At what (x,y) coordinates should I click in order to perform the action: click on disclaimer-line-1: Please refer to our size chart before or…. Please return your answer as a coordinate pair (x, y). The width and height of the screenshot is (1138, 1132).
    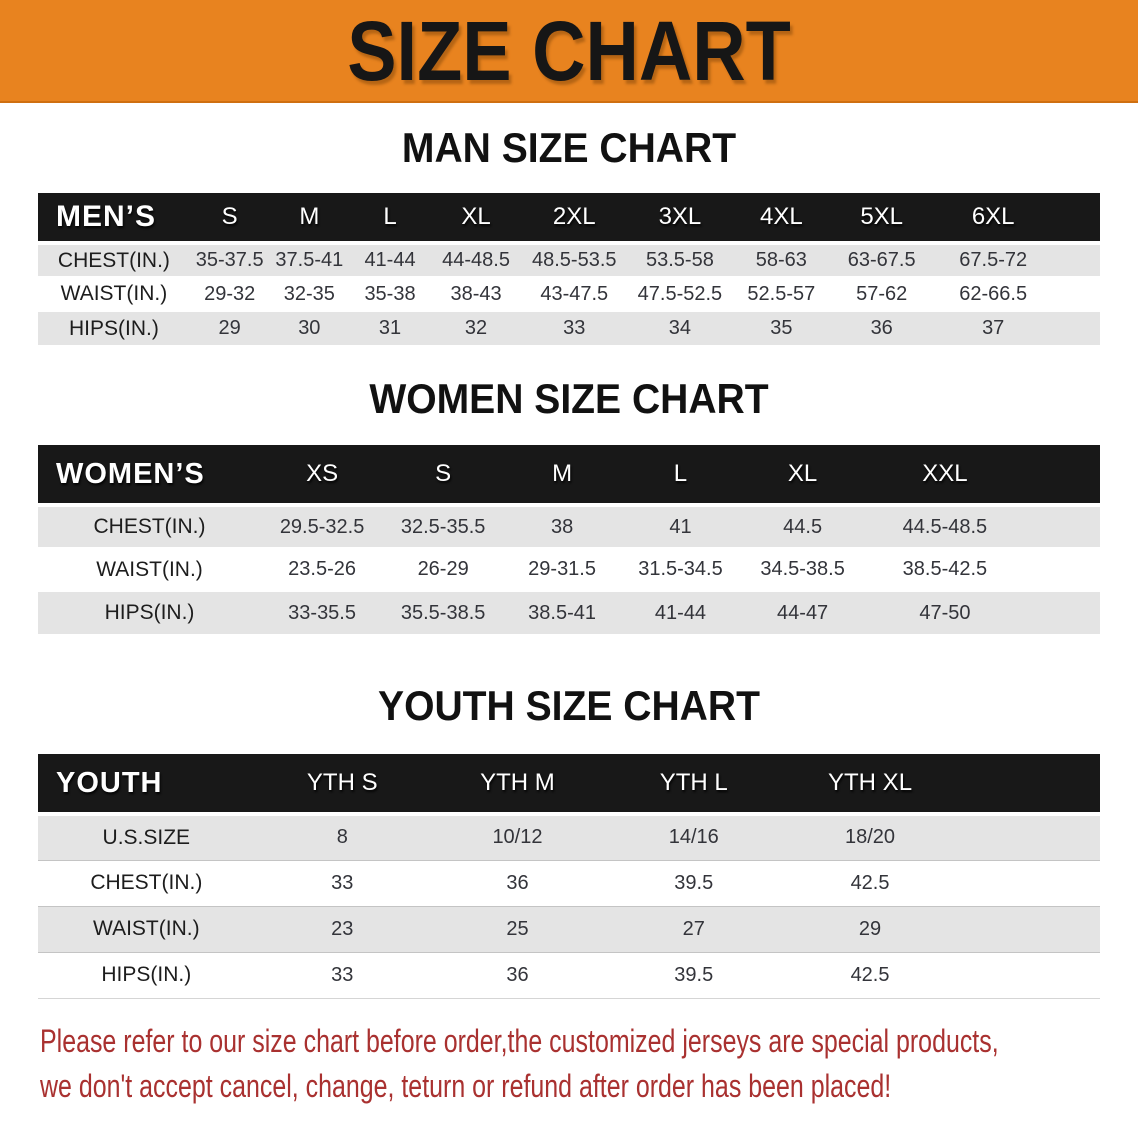
    Looking at the image, I should click on (519, 1040).